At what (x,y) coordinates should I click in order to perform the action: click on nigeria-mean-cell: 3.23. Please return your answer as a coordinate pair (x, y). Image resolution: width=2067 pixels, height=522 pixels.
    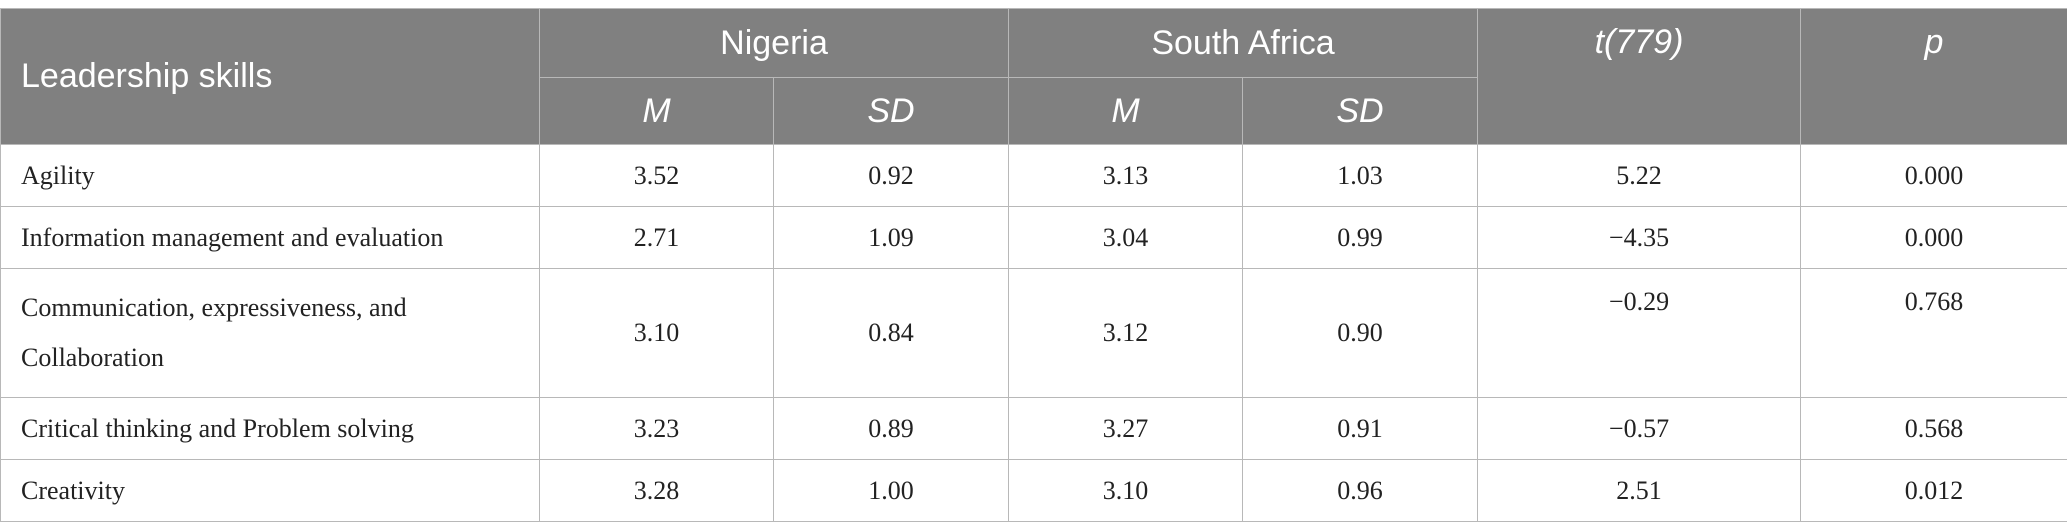
    Looking at the image, I should click on (656, 428).